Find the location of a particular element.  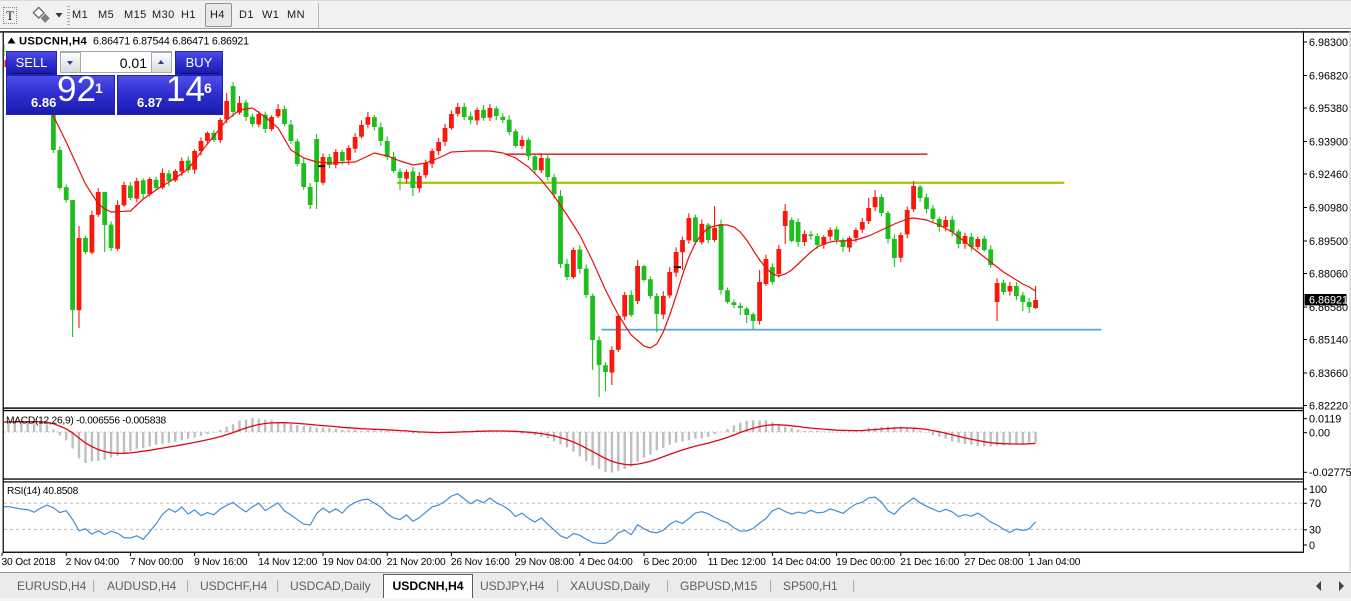

svg-text: 6.86921 is located at coordinates (1328, 301).